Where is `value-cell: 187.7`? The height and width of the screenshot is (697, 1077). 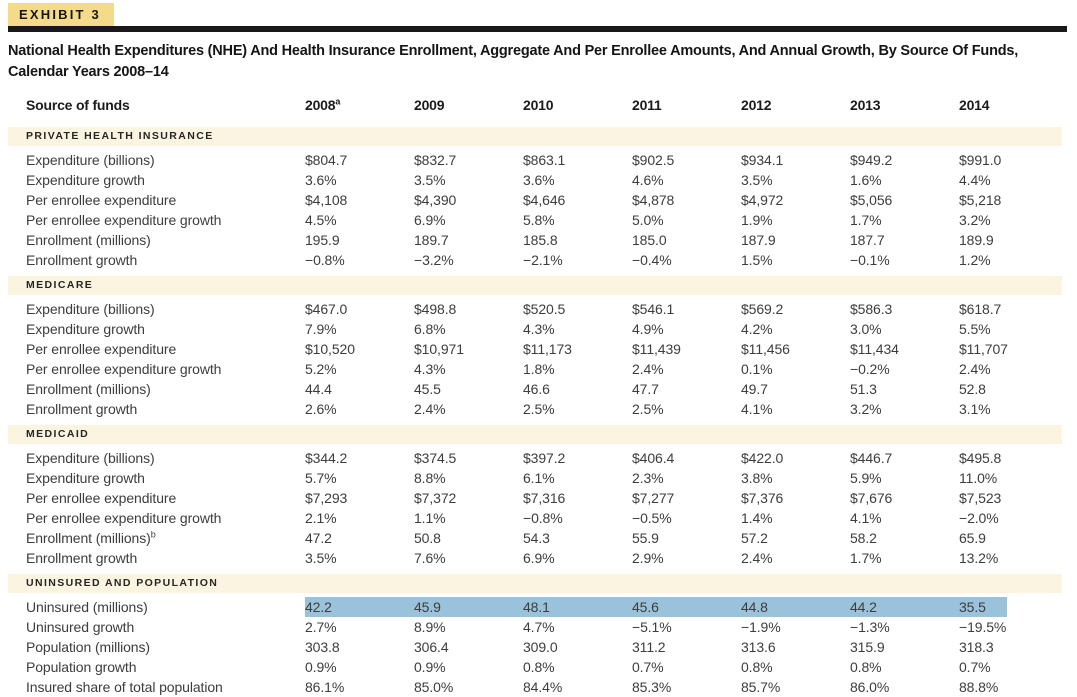 value-cell: 187.7 is located at coordinates (867, 240).